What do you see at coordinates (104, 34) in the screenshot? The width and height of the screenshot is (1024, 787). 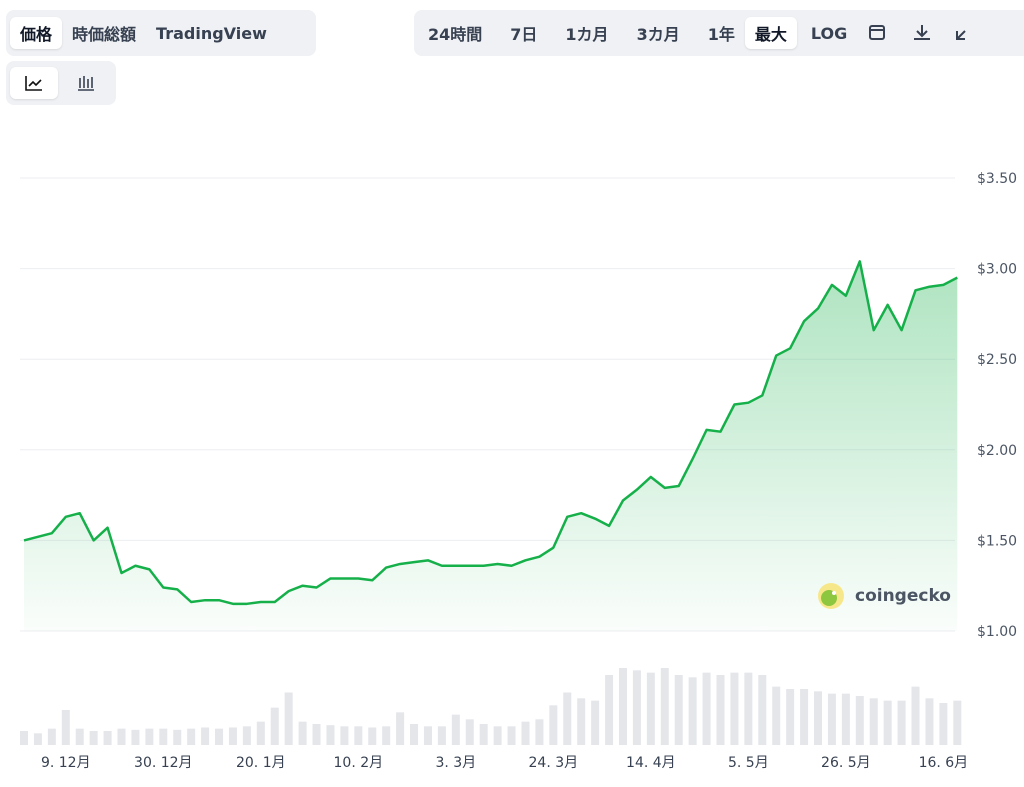 I see `tab: 時価総額` at bounding box center [104, 34].